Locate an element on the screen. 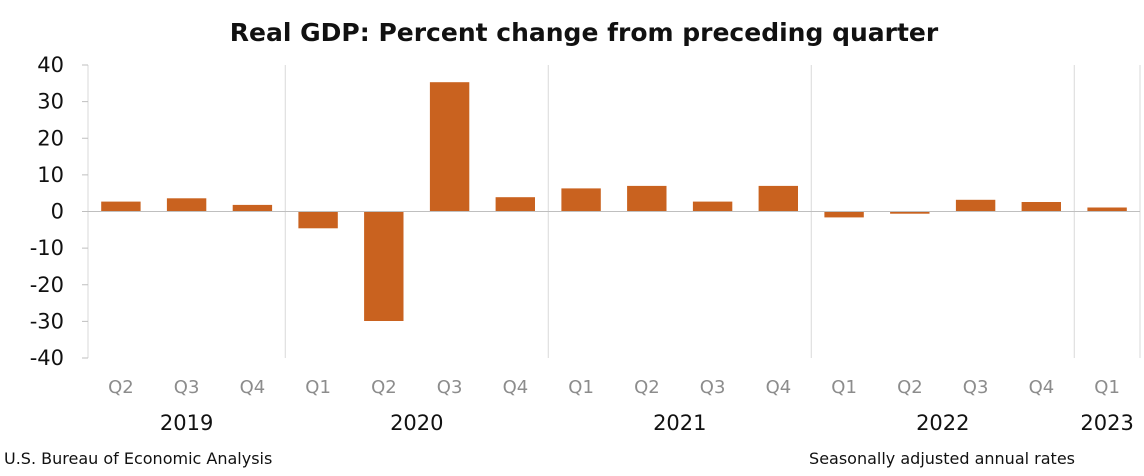 The image size is (1144, 476). y-tick-label: 20 is located at coordinates (50, 138).